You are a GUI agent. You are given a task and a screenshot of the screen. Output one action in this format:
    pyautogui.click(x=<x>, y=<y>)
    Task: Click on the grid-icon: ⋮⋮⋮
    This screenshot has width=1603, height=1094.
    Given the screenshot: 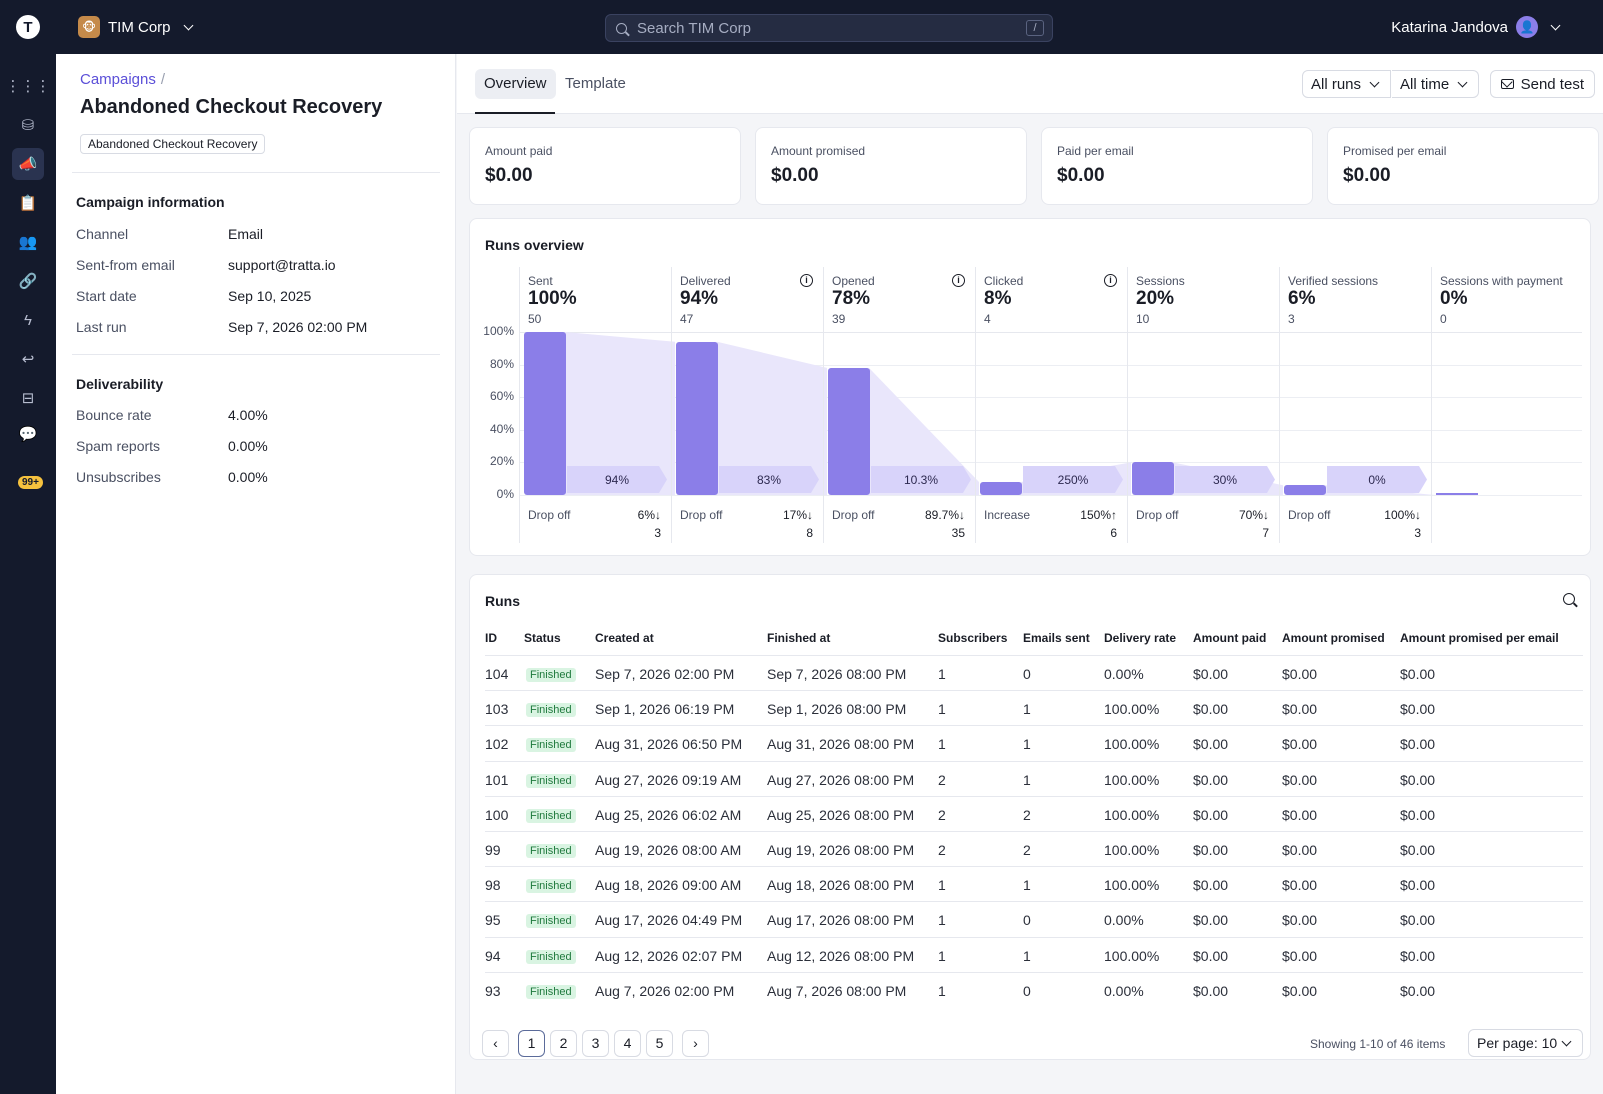 What is the action you would take?
    pyautogui.click(x=28, y=86)
    